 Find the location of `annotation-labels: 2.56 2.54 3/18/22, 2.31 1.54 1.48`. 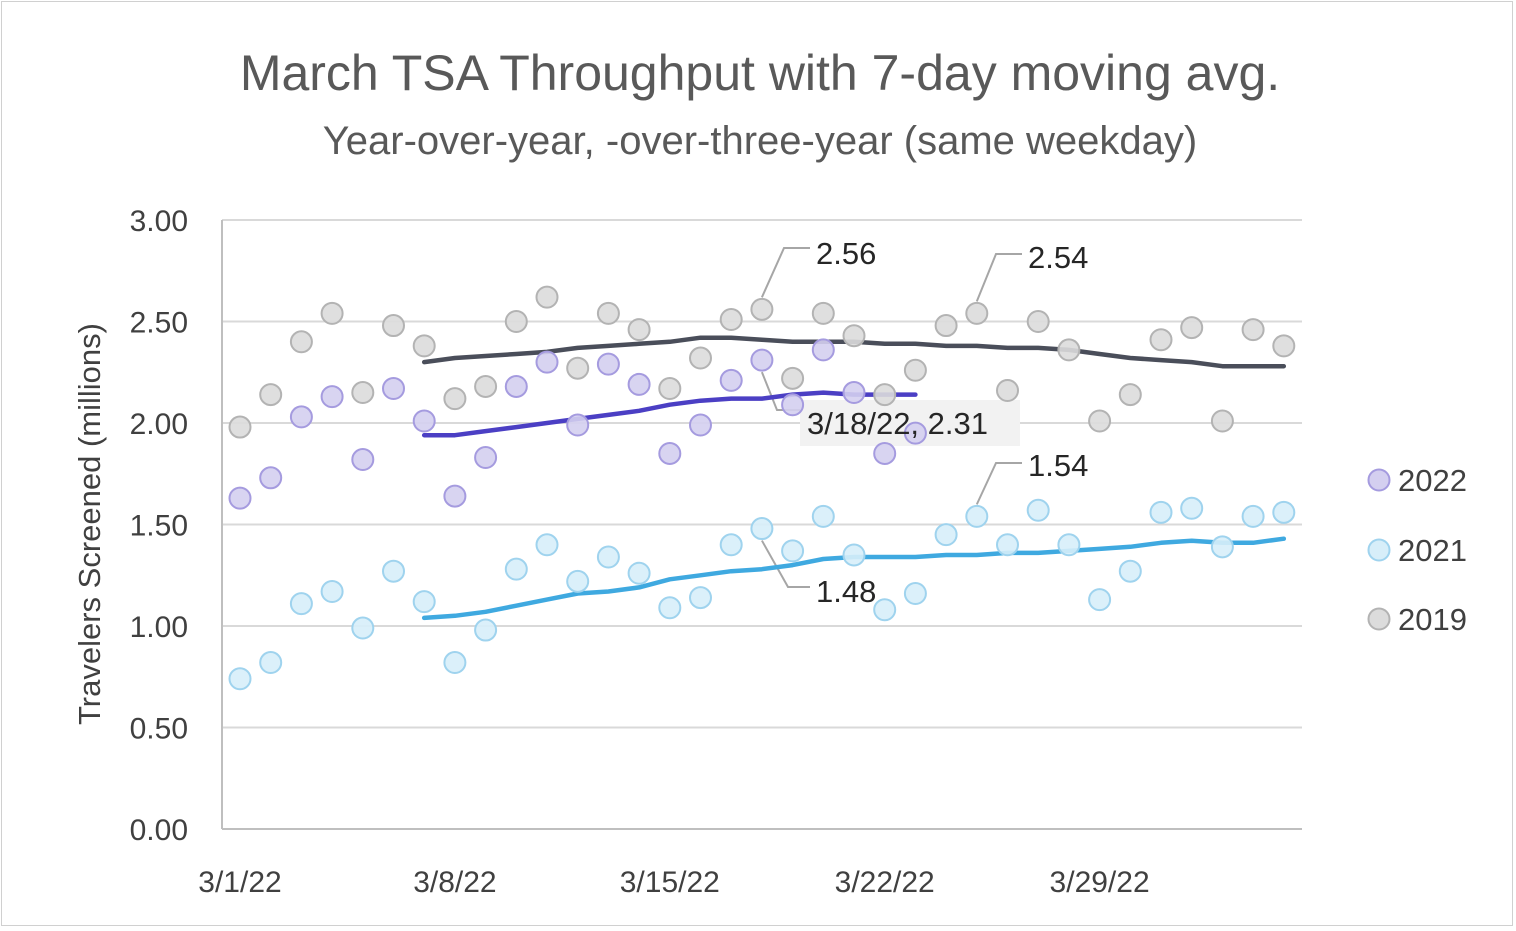

annotation-labels: 2.56 2.54 3/18/22, 2.31 1.54 1.48 is located at coordinates (947, 422).